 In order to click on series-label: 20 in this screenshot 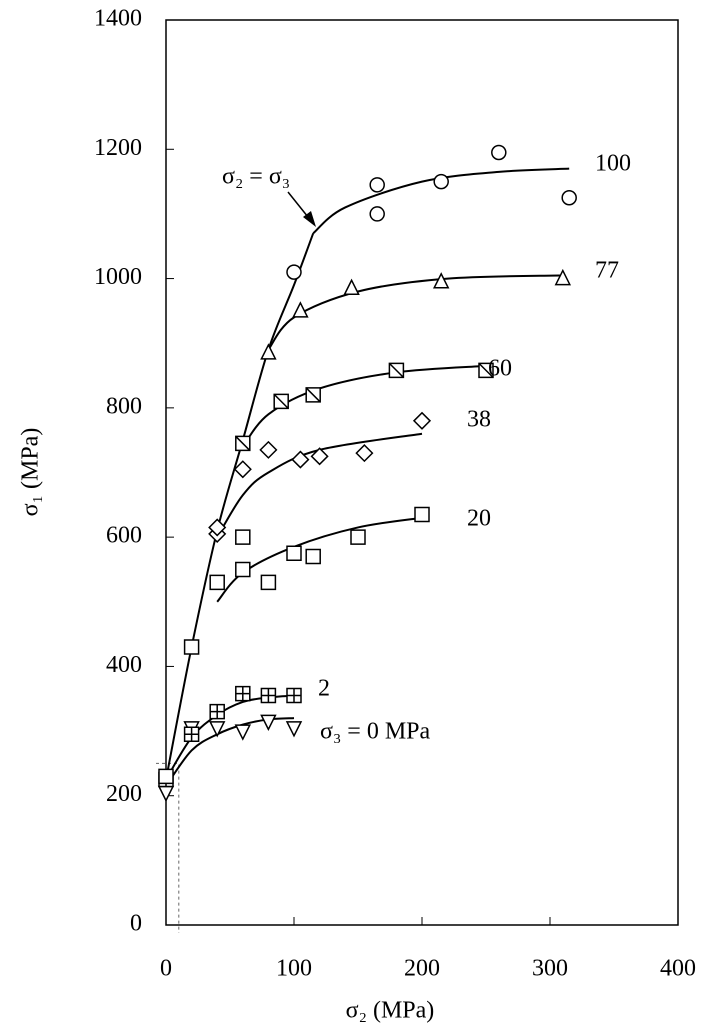, I will do `click(479, 519)`.